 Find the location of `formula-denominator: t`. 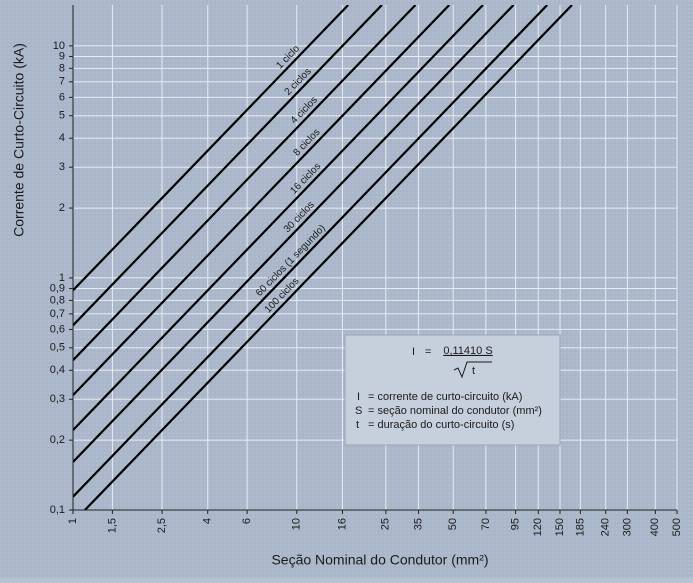

formula-denominator: t is located at coordinates (473, 371).